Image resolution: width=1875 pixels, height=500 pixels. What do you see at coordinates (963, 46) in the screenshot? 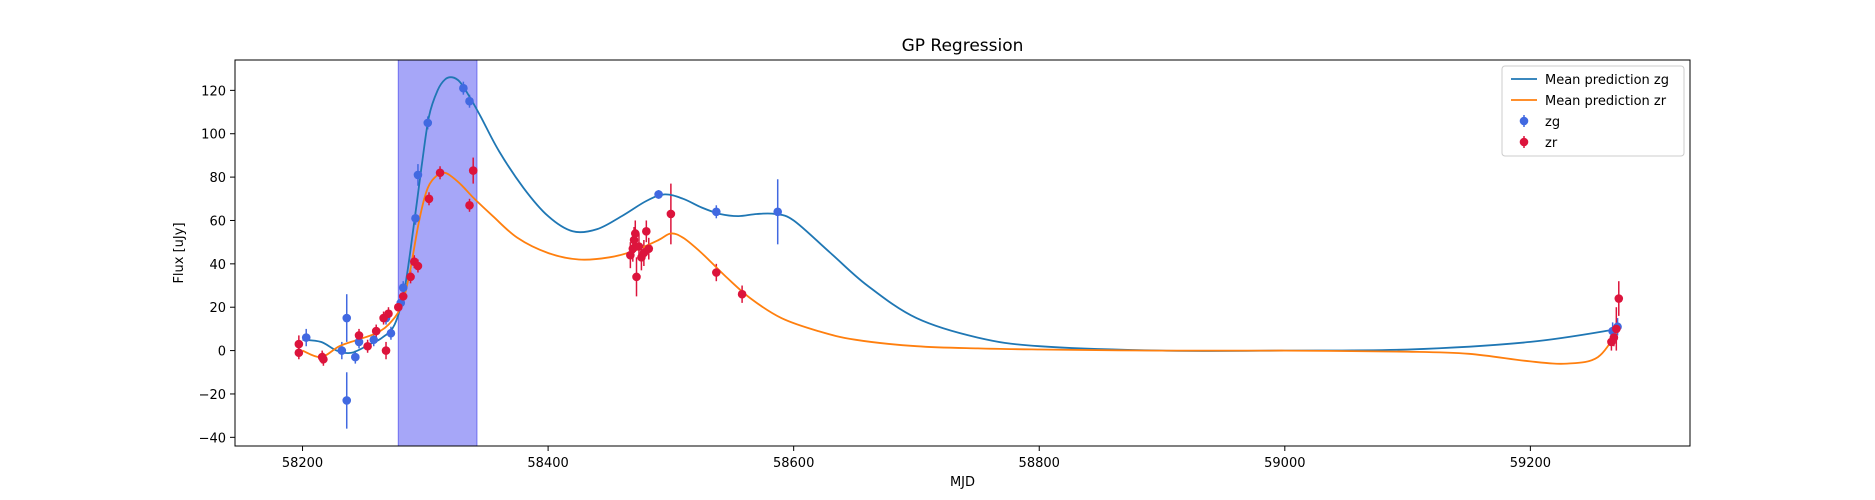
I see `chart-title: GP Regression` at bounding box center [963, 46].